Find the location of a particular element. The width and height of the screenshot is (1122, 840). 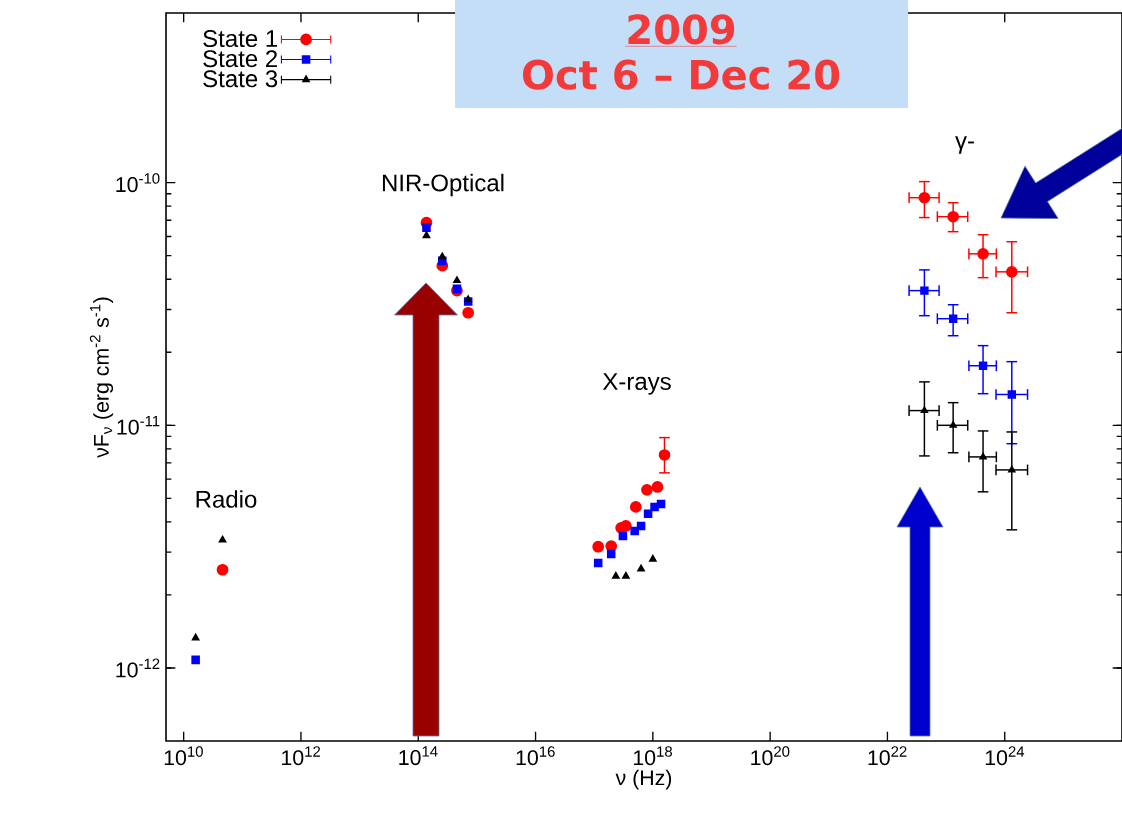

annotation: NIR-Optical is located at coordinates (443, 185).